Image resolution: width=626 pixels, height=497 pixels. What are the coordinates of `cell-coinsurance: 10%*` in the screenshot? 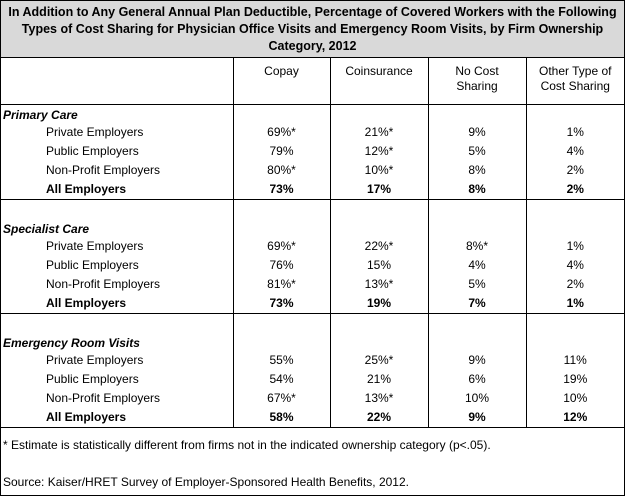 It's located at (378, 170).